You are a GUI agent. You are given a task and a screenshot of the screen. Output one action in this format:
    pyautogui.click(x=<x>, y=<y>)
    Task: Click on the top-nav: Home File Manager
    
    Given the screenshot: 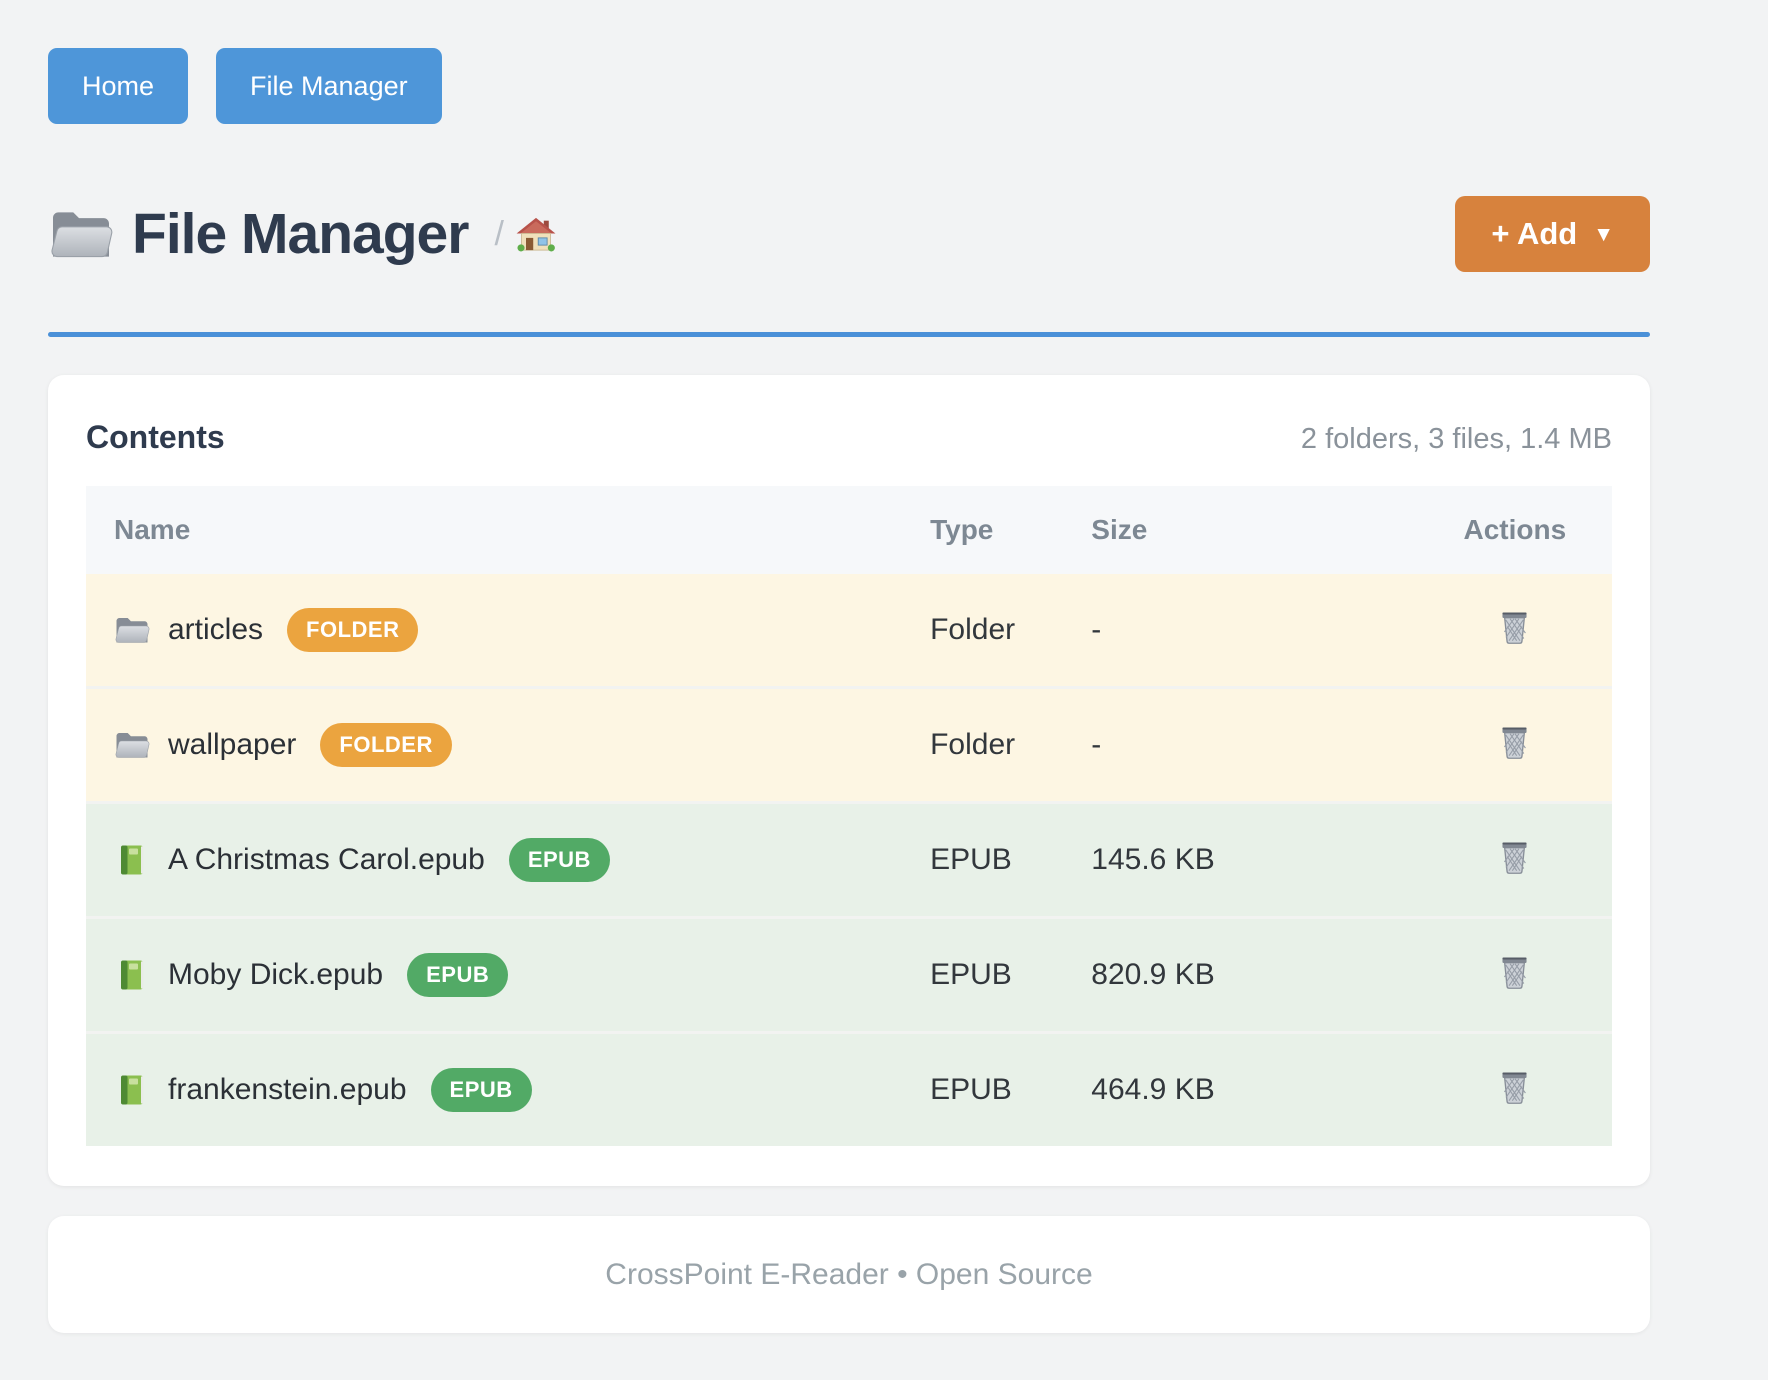 What is the action you would take?
    pyautogui.click(x=849, y=86)
    